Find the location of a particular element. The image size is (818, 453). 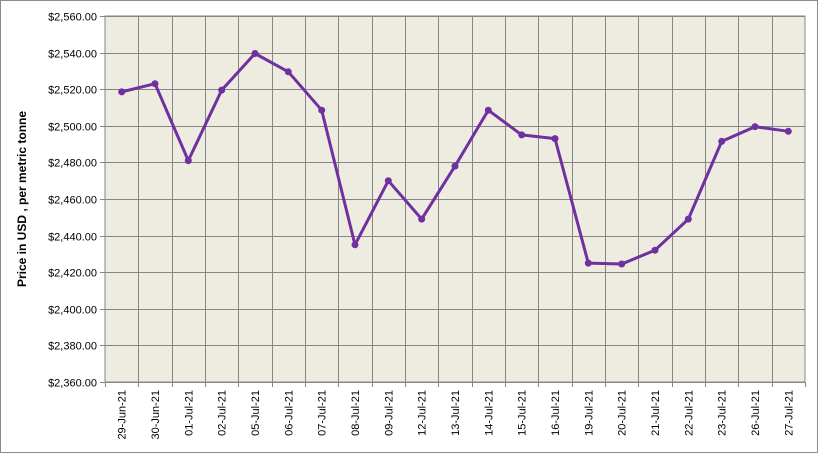

y-tick-label: $2,440.00 is located at coordinates (72, 238).